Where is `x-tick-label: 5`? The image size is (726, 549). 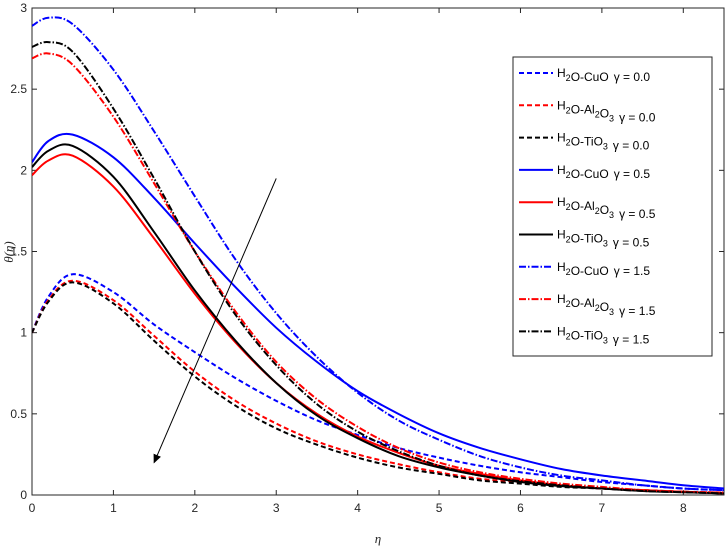
x-tick-label: 5 is located at coordinates (439, 508).